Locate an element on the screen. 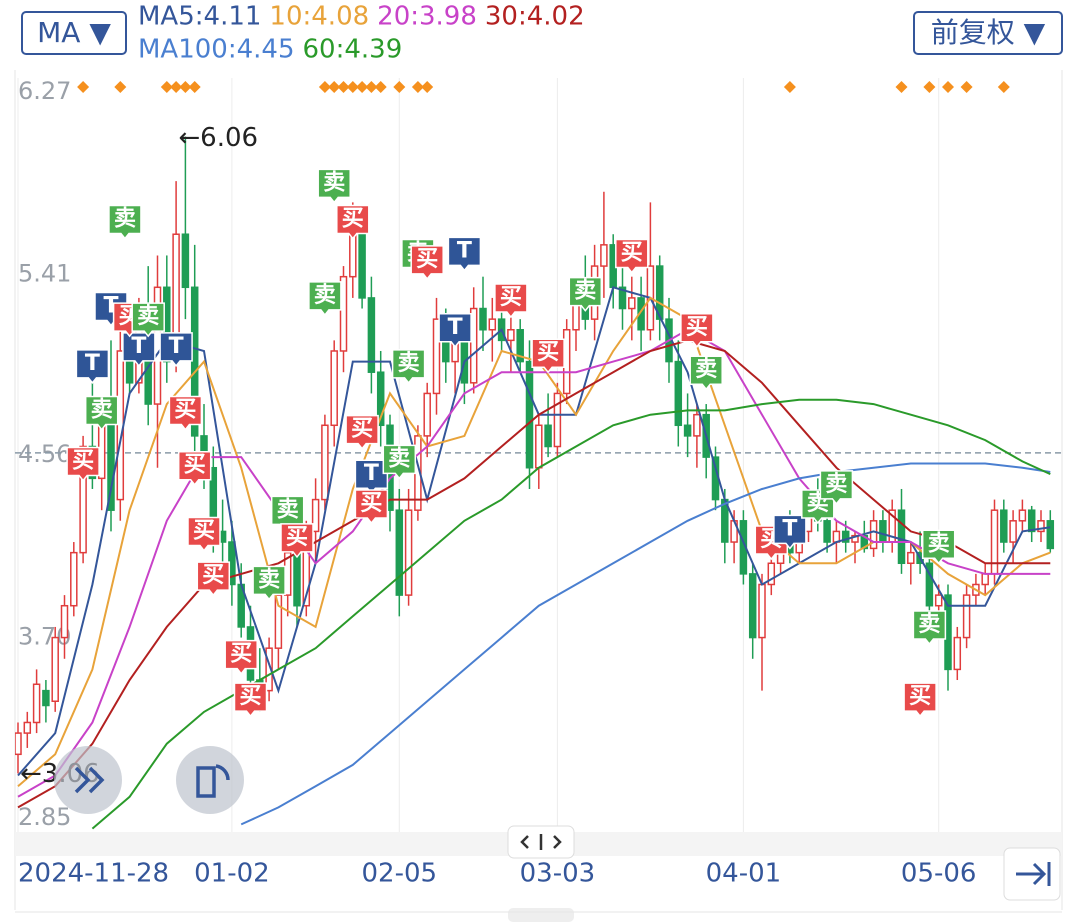  indicator-button: MA ▼ is located at coordinates (74, 33).